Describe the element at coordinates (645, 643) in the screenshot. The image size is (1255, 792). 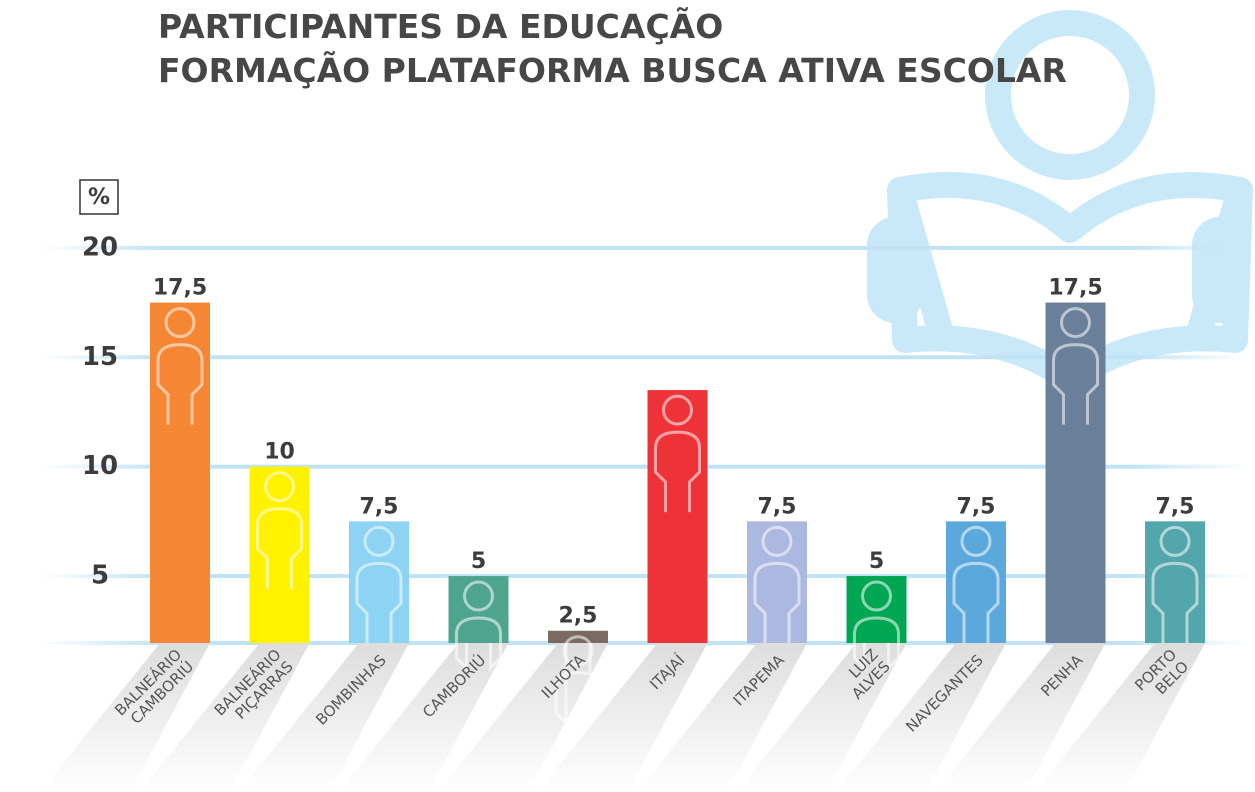
I see `baseline` at that location.